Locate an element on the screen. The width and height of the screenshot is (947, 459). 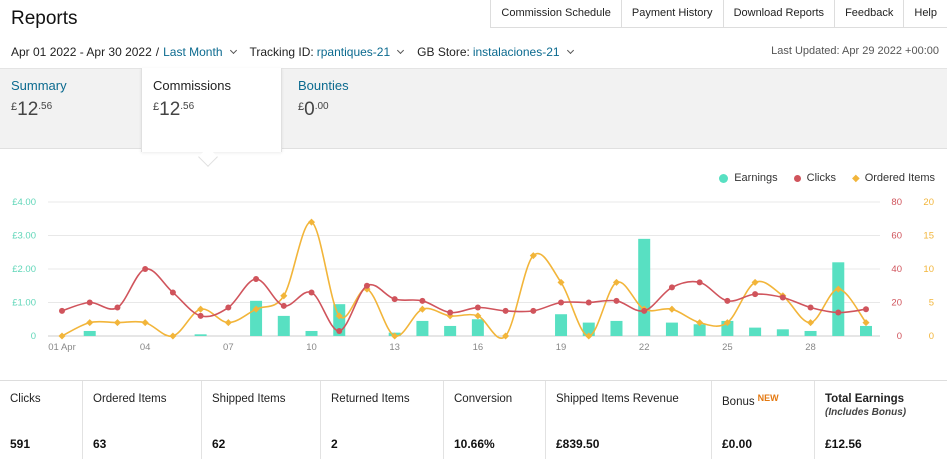
stat-label: Bonus NEW is located at coordinates (763, 400).